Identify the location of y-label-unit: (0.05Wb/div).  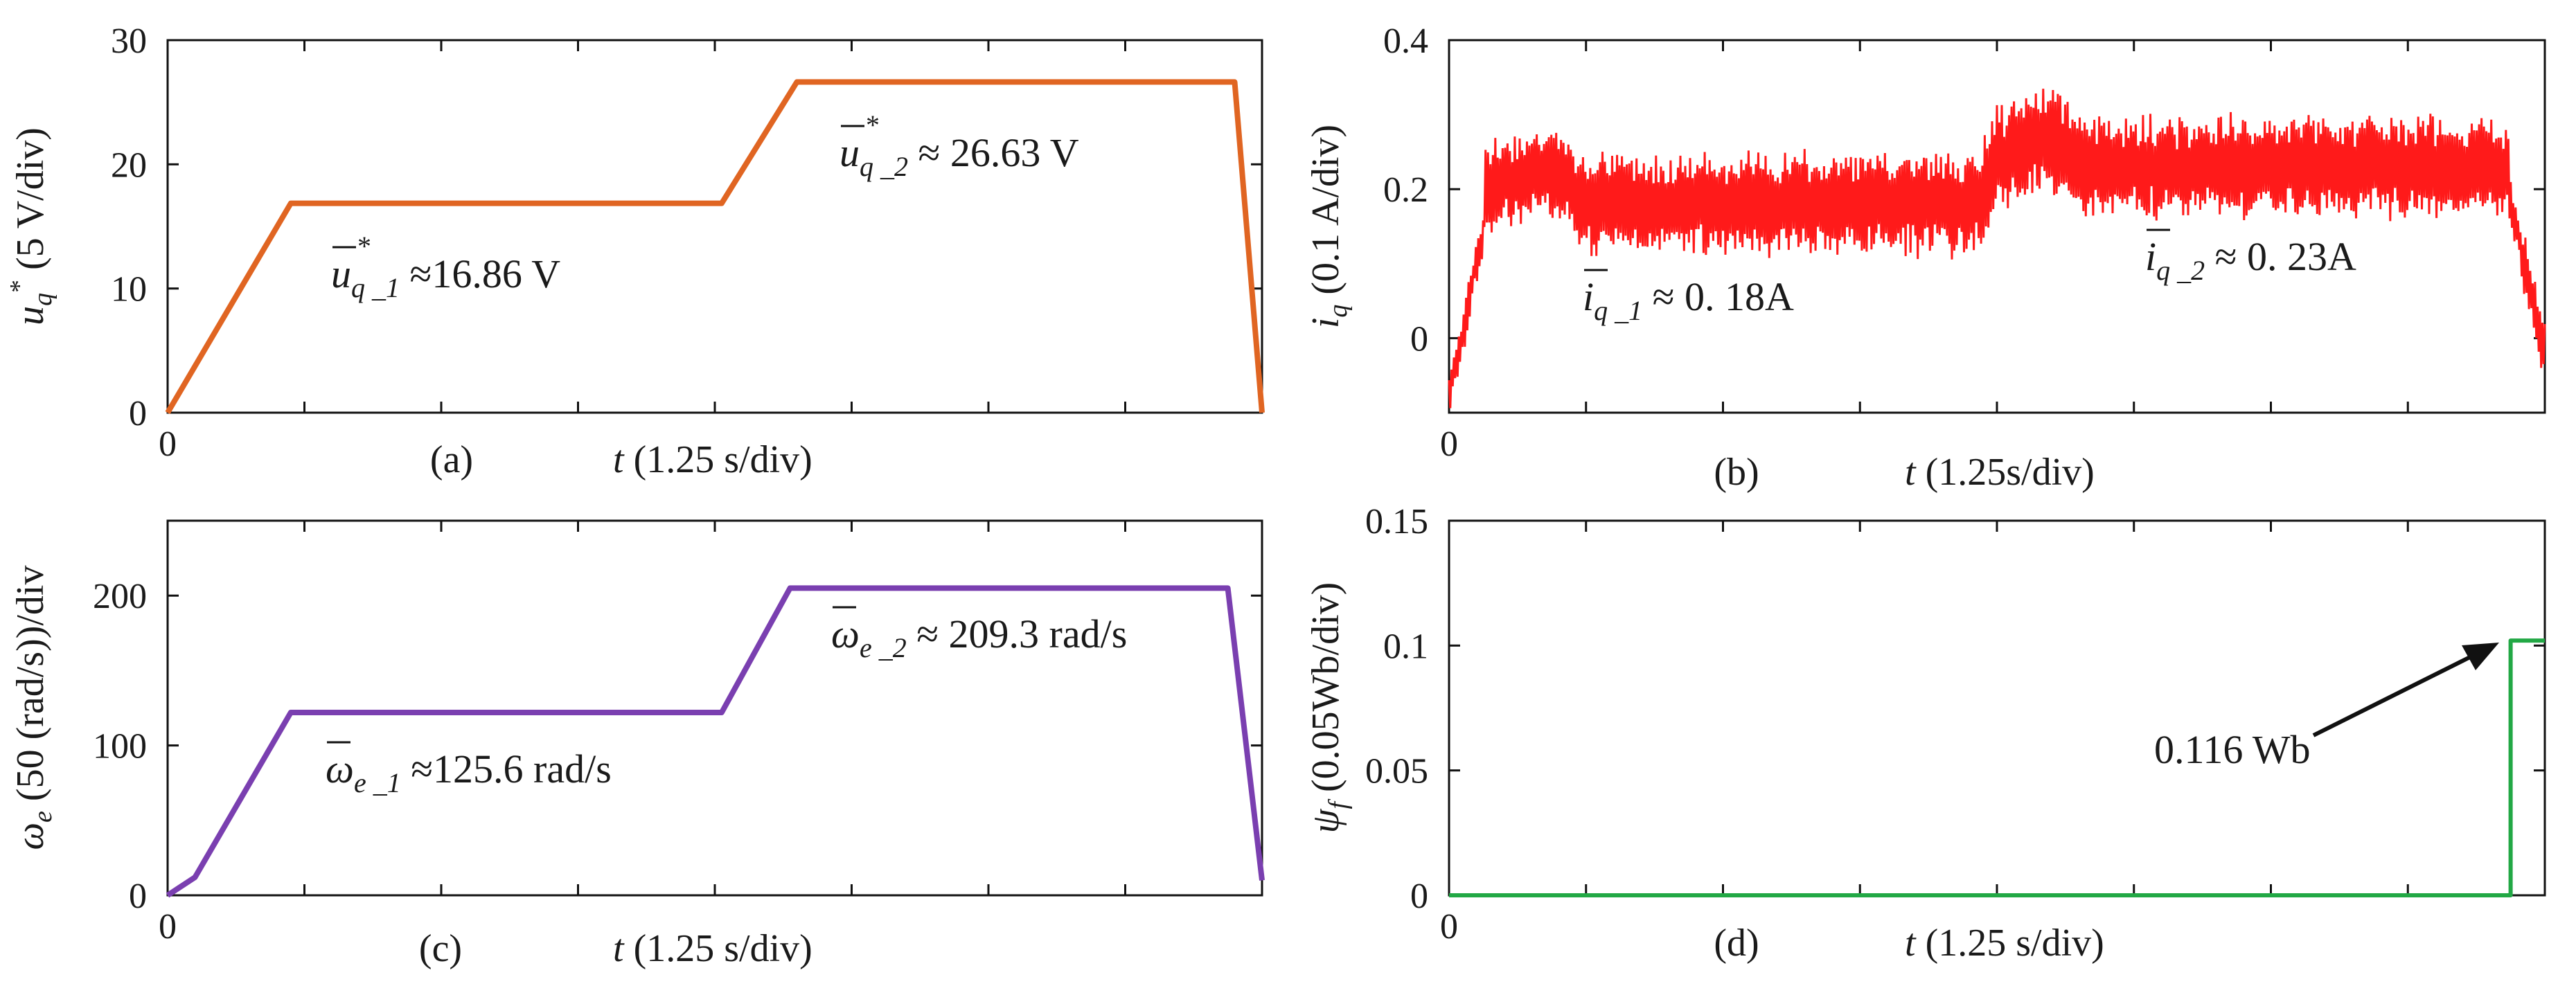
(1325, 692).